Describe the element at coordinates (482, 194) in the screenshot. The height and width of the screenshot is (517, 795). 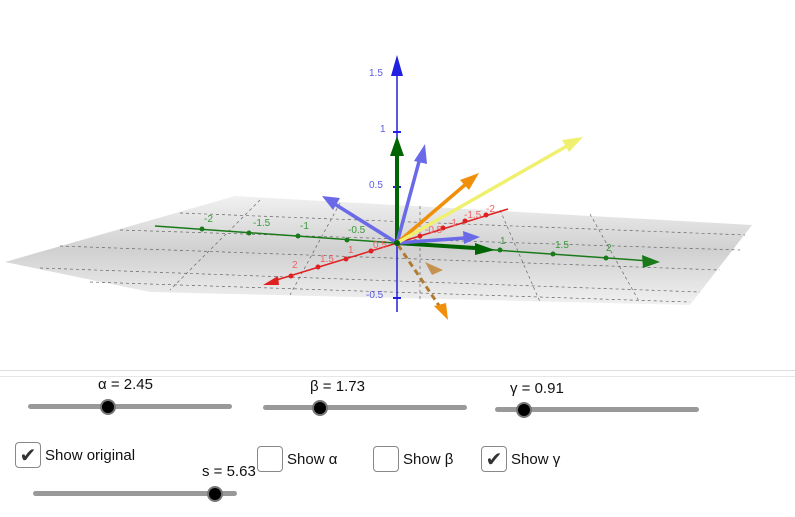
I see `yellow-vector` at that location.